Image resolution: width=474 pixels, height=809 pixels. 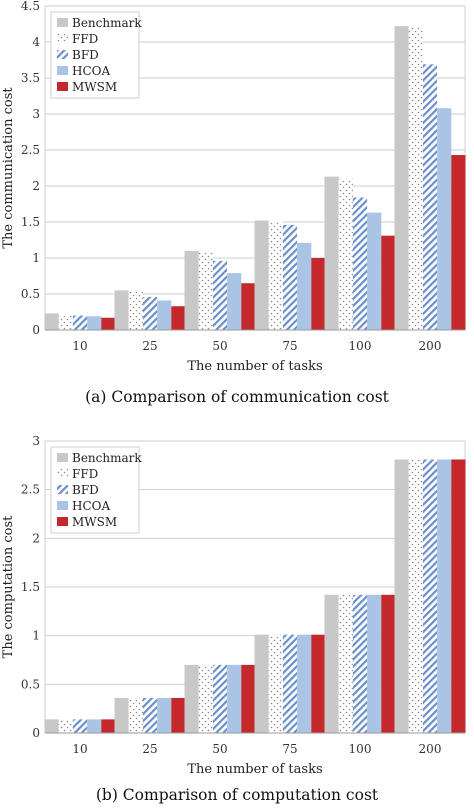 I want to click on legend-label-ffd: FFD, so click(x=85, y=39).